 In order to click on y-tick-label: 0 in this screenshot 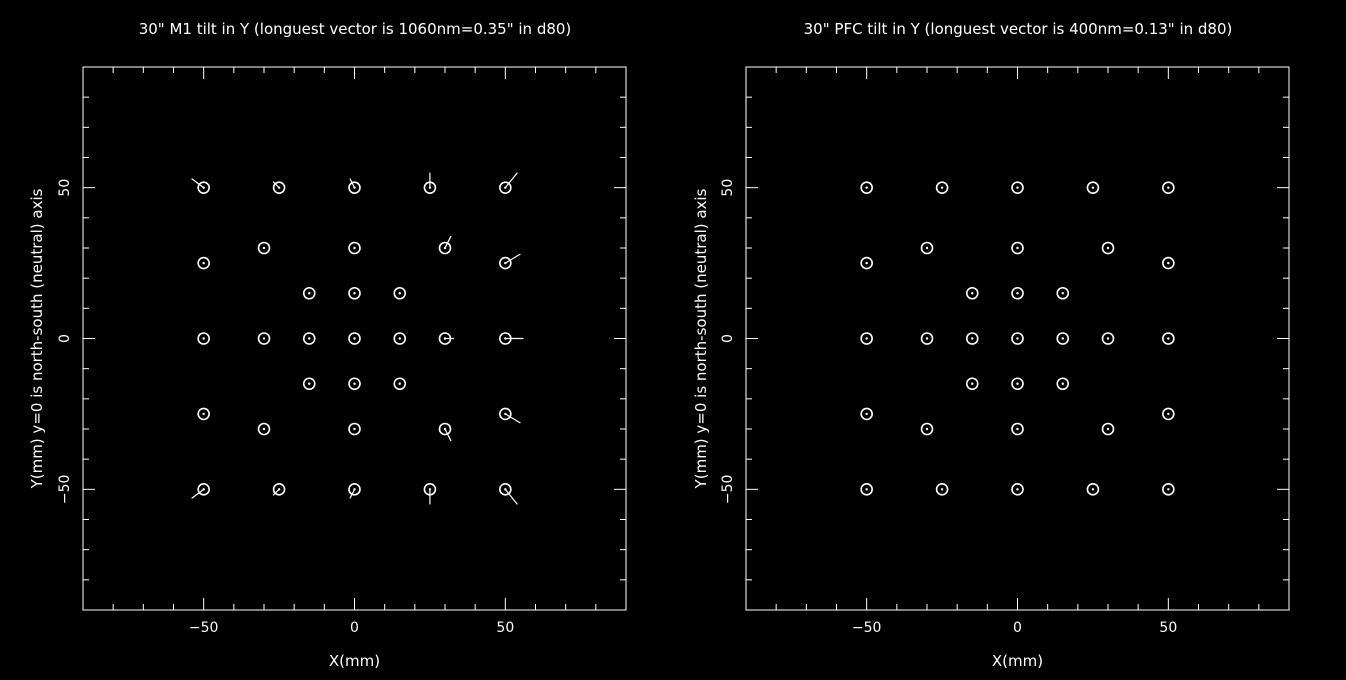, I will do `click(728, 338)`.